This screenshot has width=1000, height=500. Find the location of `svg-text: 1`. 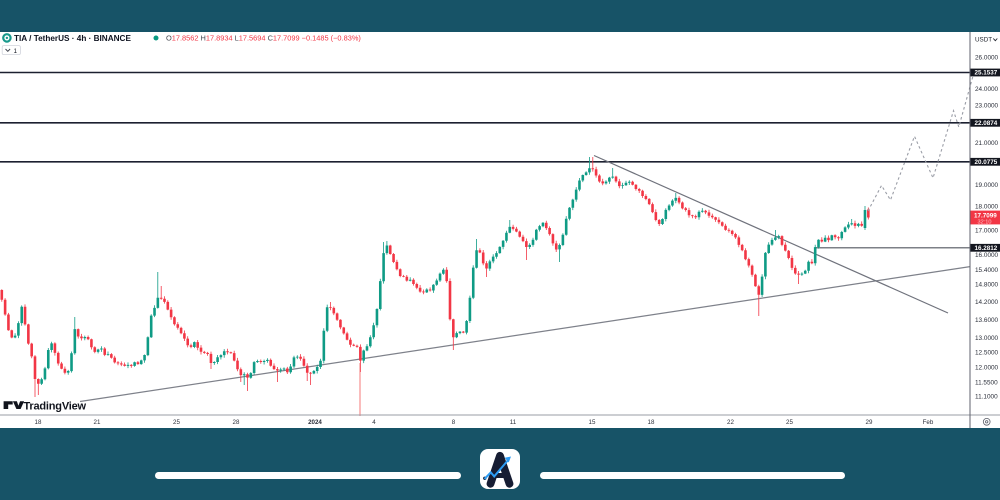

svg-text: 1 is located at coordinates (16, 51).